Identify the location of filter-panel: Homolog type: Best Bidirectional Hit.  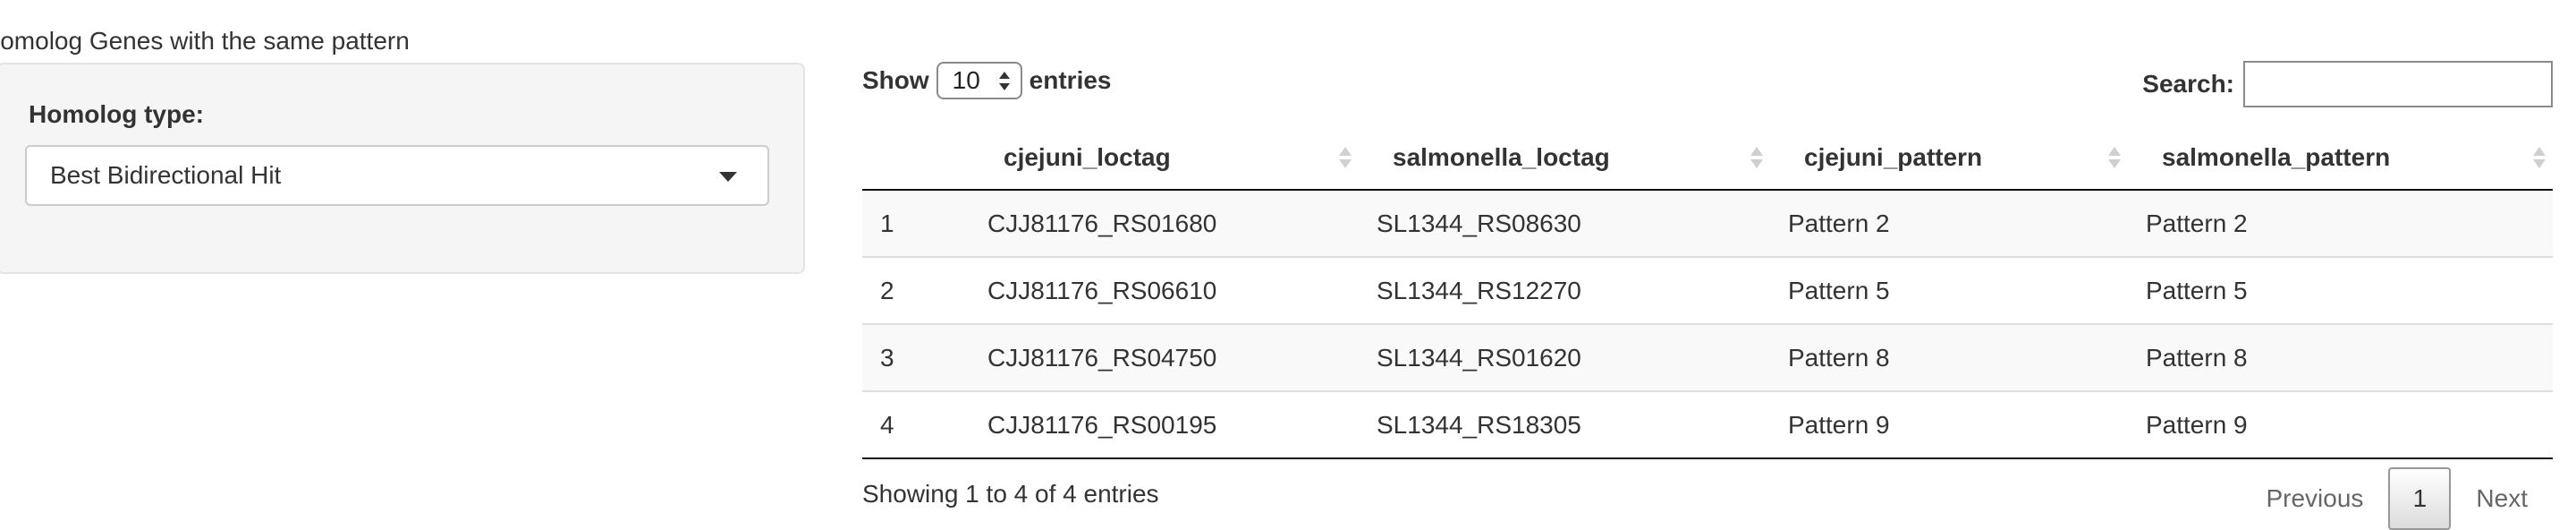
(402, 168).